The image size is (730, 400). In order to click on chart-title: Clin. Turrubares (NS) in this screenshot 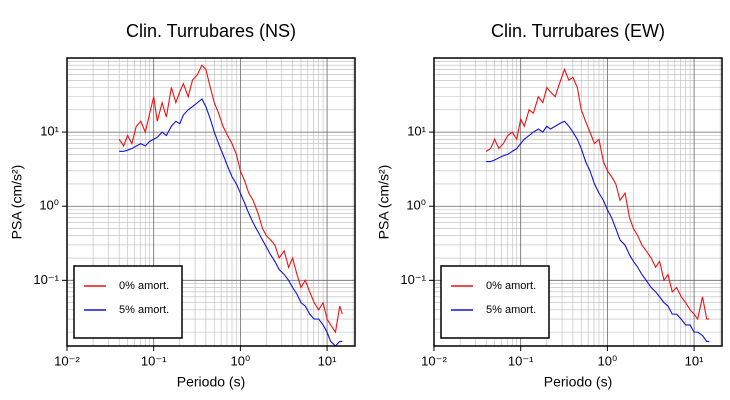, I will do `click(211, 31)`.